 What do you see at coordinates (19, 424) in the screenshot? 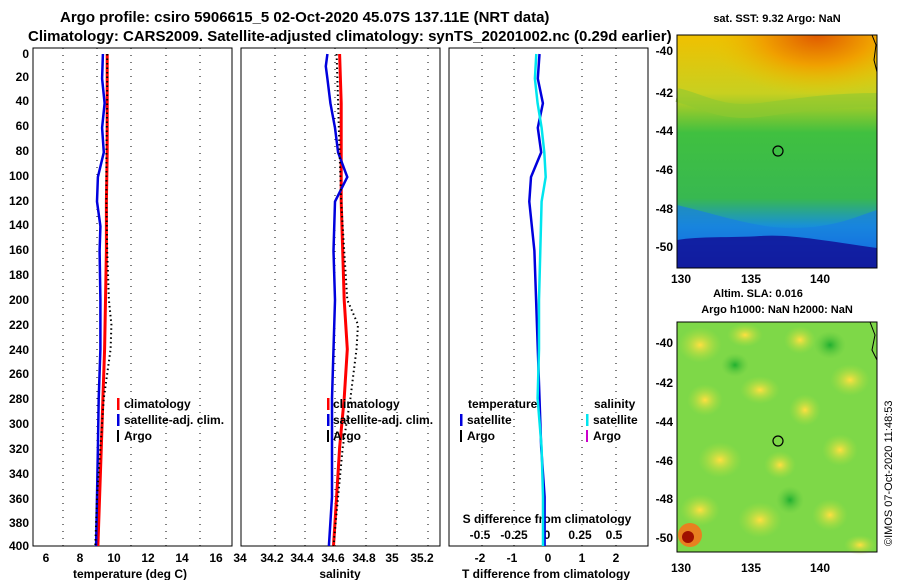
I see `depth-tick: 300` at bounding box center [19, 424].